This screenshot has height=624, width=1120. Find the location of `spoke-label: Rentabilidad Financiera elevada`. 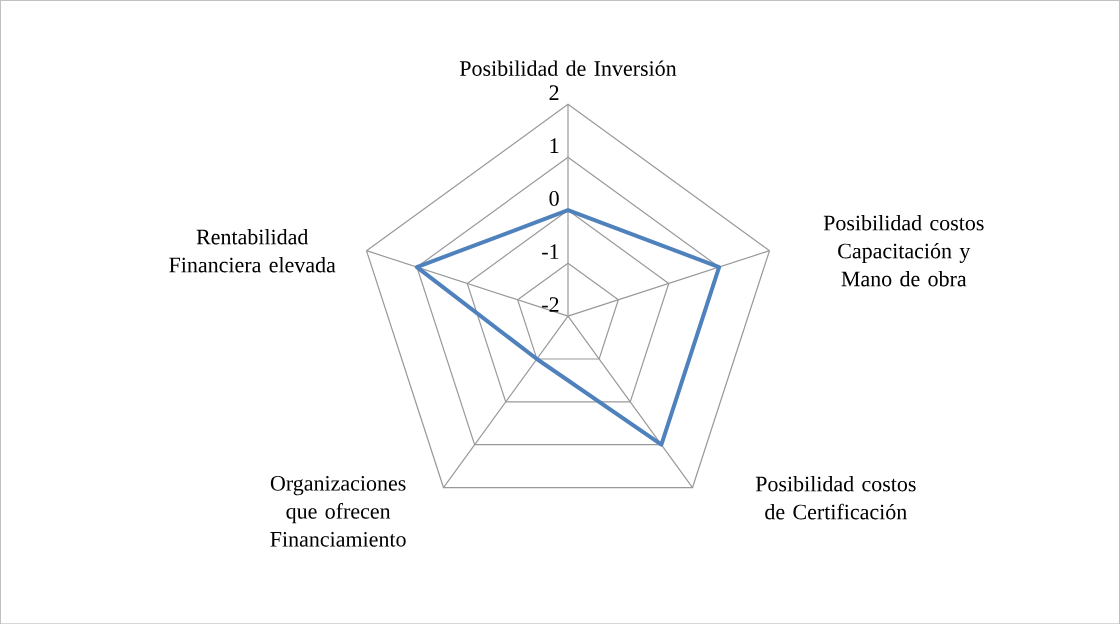

spoke-label: Rentabilidad Financiera elevada is located at coordinates (252, 250).